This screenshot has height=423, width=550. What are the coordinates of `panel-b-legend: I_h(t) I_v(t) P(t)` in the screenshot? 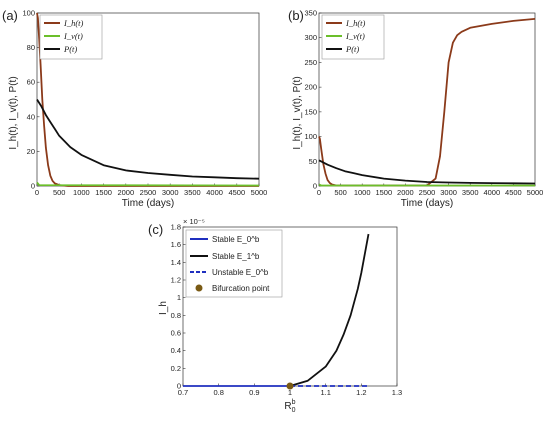 It's located at (353, 37).